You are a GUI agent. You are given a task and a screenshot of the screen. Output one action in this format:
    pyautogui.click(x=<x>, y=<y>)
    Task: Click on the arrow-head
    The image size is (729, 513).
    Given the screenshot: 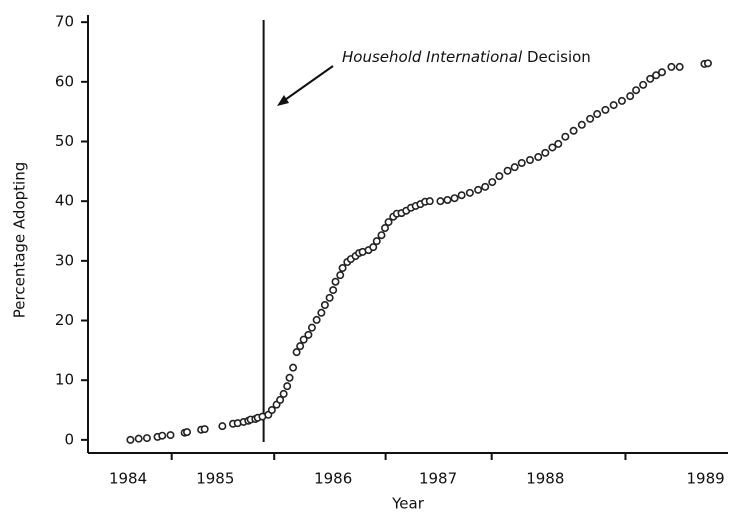 What is the action you would take?
    pyautogui.click(x=283, y=100)
    